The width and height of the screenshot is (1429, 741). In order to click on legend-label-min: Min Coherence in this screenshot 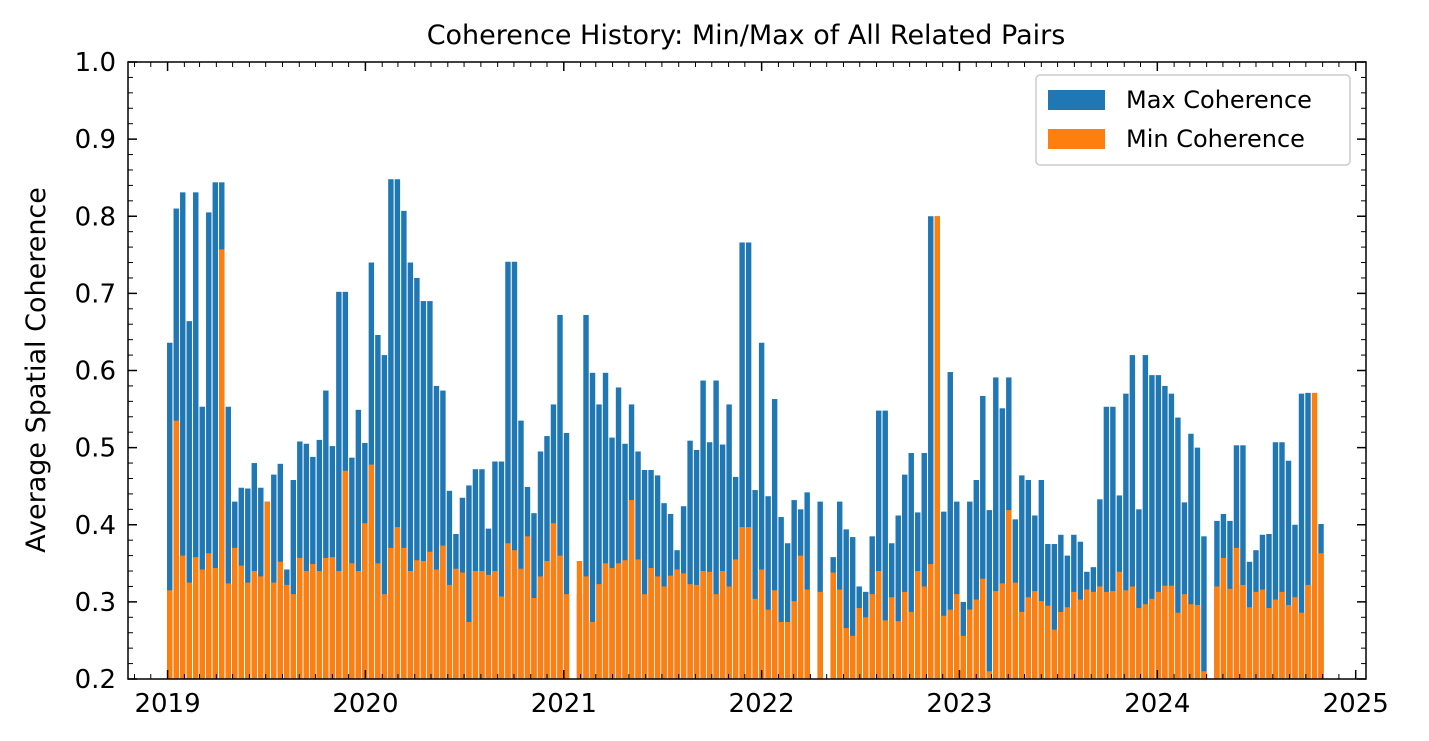, I will do `click(1215, 139)`.